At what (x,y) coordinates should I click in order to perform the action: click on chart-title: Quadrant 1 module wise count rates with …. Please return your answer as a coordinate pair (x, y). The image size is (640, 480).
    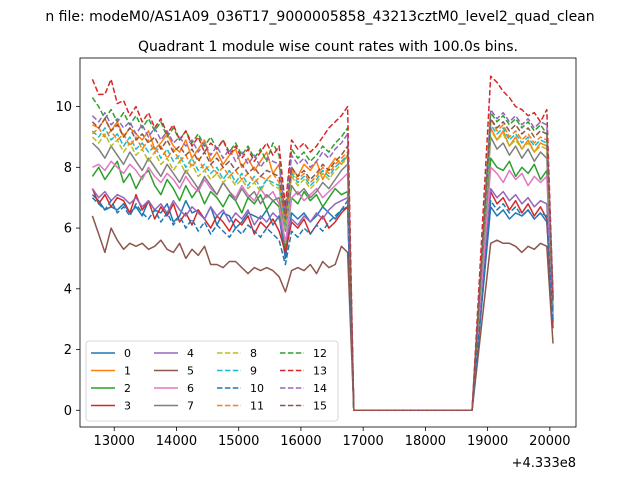
    Looking at the image, I should click on (328, 47).